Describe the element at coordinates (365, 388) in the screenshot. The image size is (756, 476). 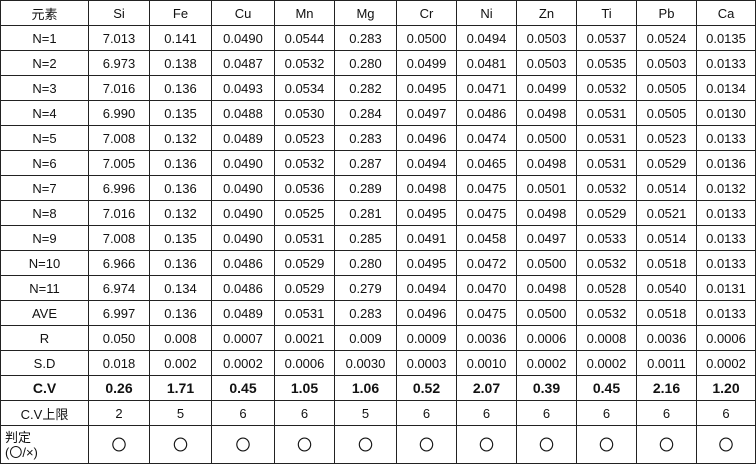
I see `value-cell: 1.06` at that location.